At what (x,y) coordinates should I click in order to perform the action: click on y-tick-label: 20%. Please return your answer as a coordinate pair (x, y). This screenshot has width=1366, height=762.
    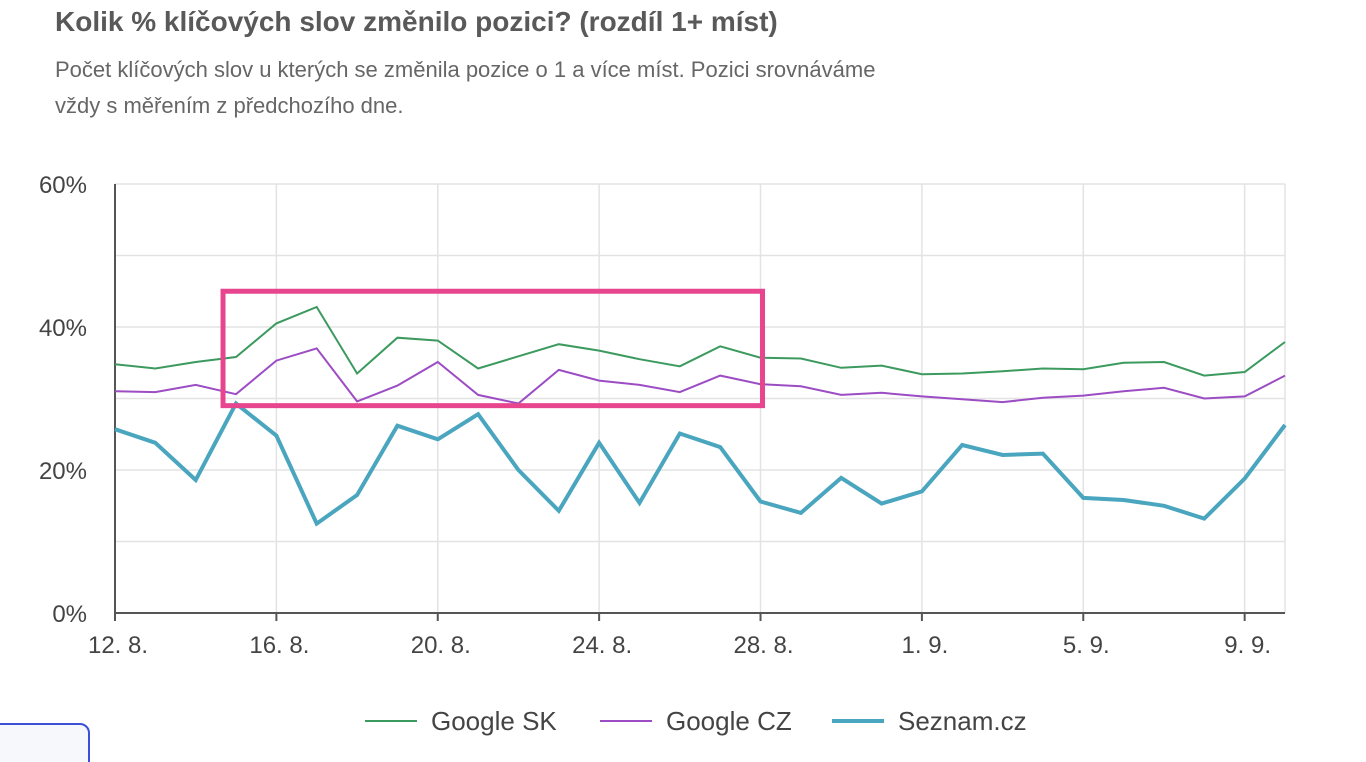
    Looking at the image, I should click on (63, 471).